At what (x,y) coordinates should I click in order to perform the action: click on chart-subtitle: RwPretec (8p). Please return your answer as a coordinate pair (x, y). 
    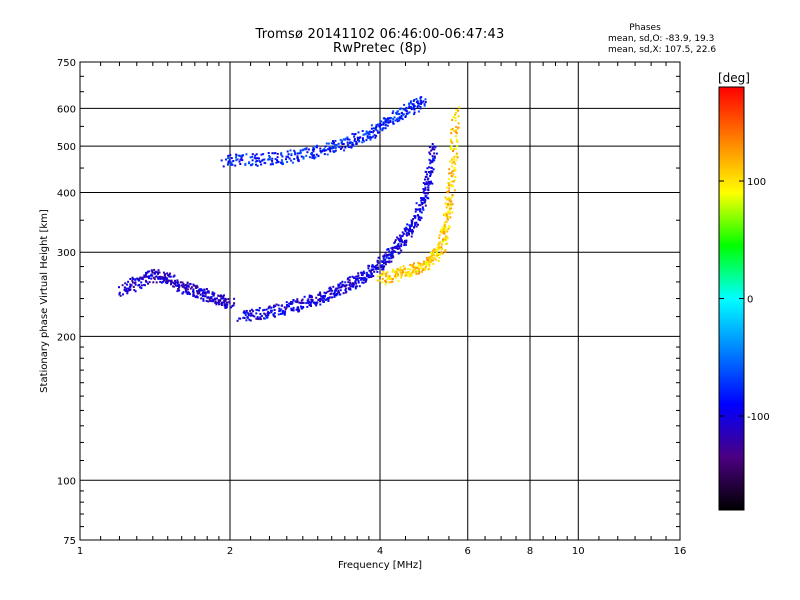
    Looking at the image, I should click on (380, 48).